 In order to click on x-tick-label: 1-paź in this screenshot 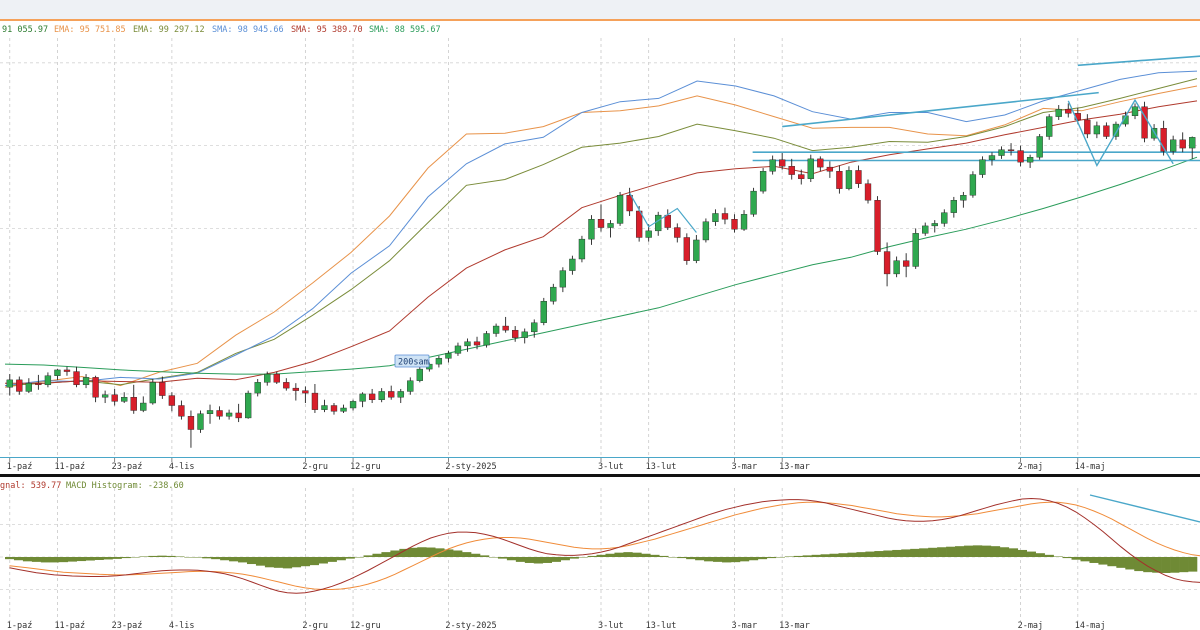, I will do `click(20, 467)`.